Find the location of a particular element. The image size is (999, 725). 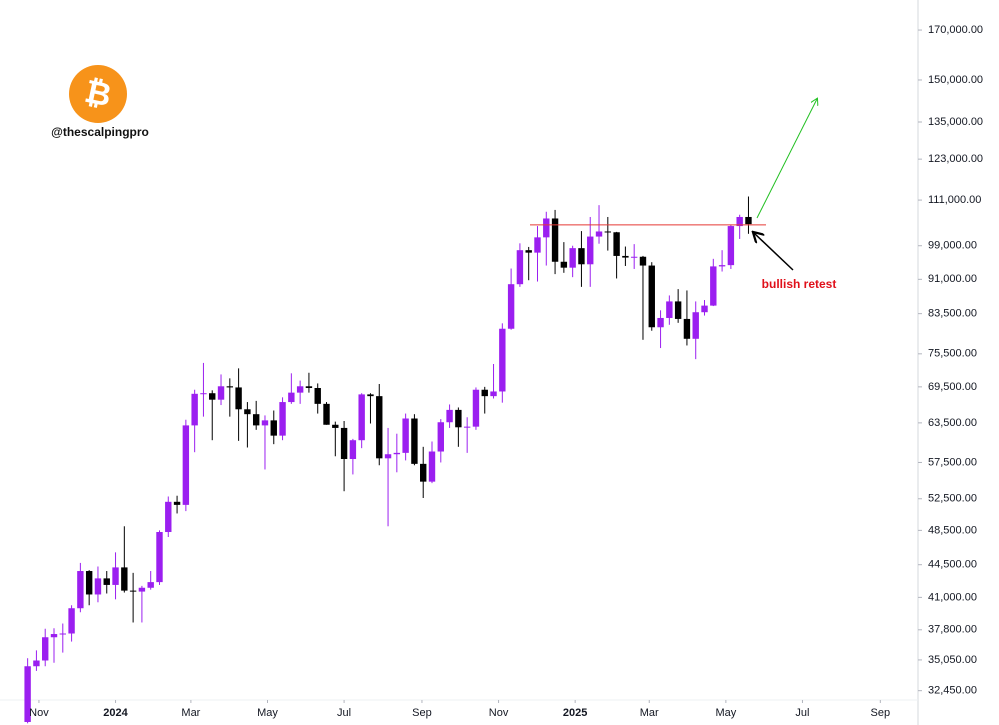

y-tick-label: 32,450.00 is located at coordinates (952, 691).